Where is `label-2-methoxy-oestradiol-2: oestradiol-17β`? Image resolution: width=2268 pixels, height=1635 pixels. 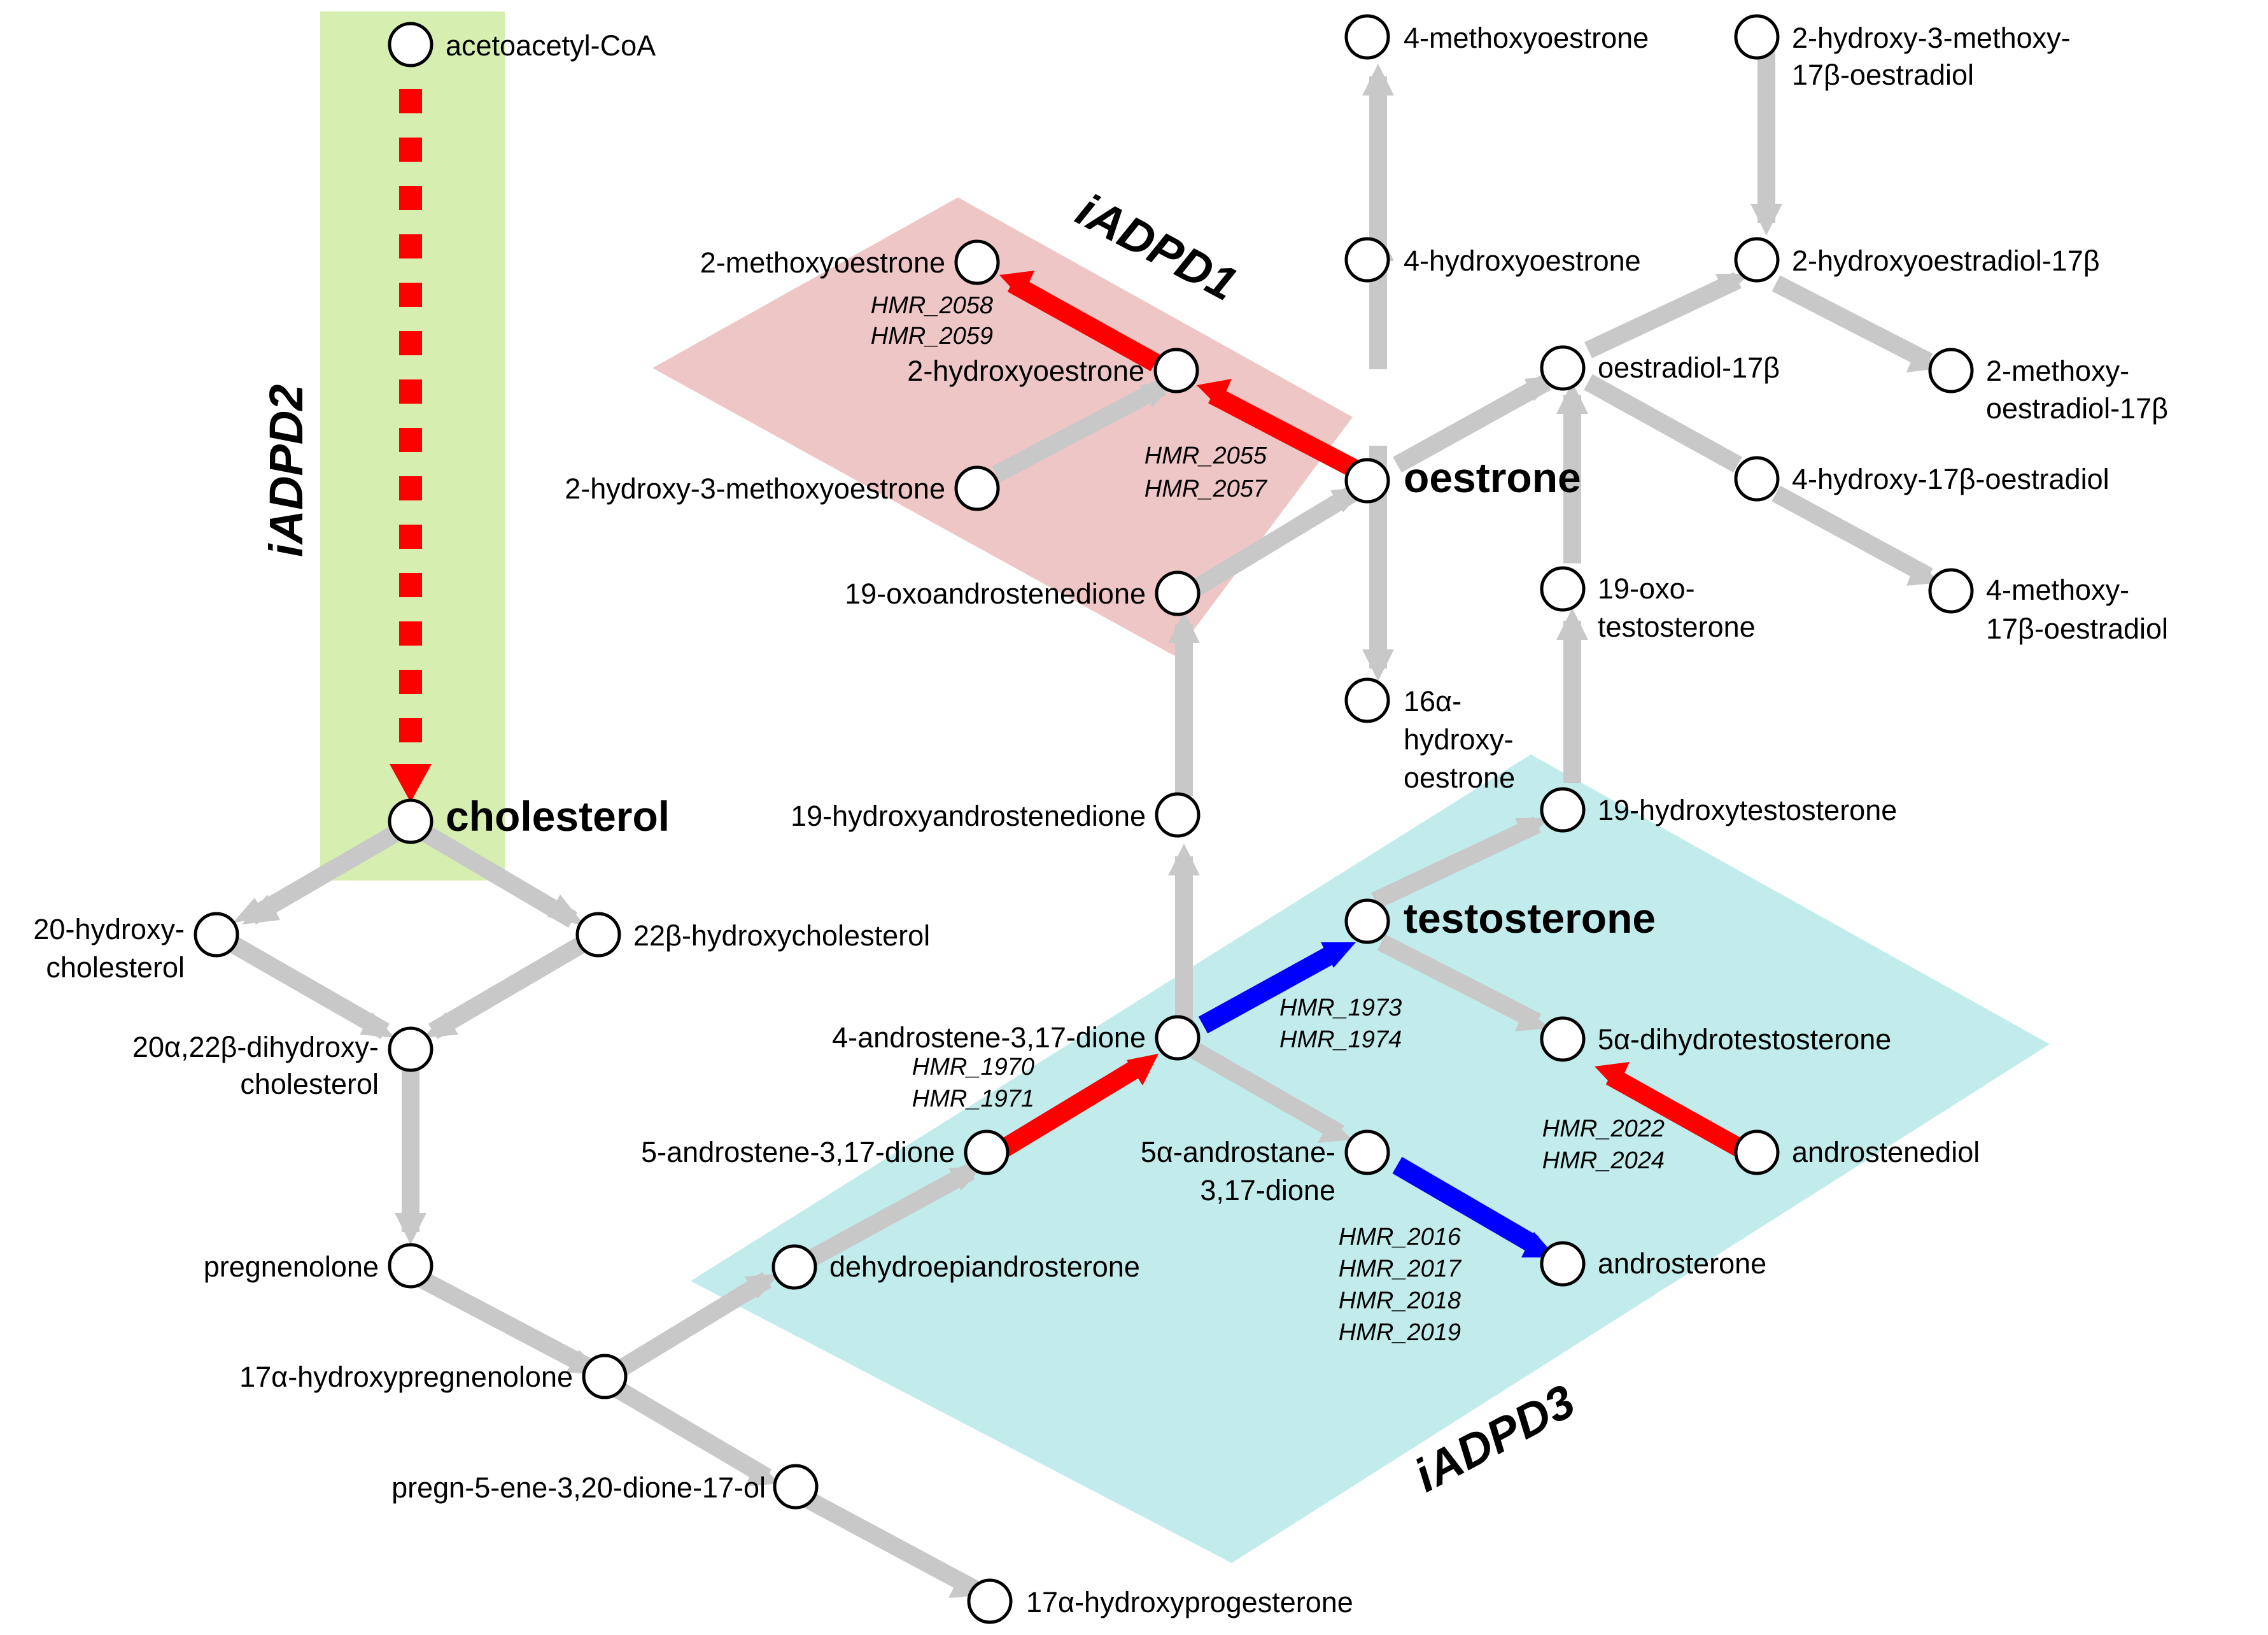
label-2-methoxy-oestradiol-2: oestradiol-17β is located at coordinates (2077, 409).